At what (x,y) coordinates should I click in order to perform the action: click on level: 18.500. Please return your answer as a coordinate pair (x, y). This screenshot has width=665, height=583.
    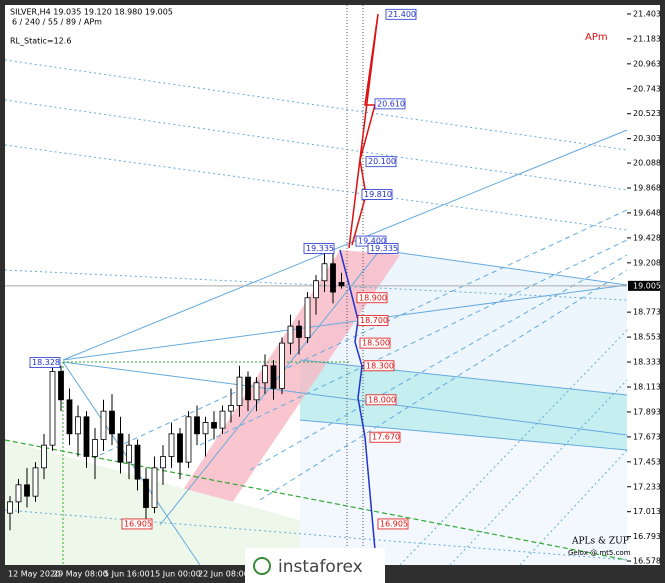
    Looking at the image, I should click on (375, 343).